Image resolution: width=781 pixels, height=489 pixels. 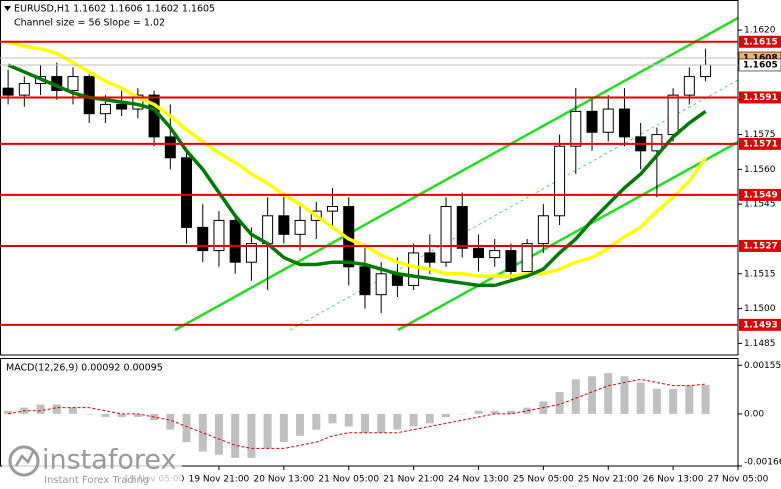 What do you see at coordinates (348, 480) in the screenshot?
I see `x-tick-label: 21 Nov 05:00` at bounding box center [348, 480].